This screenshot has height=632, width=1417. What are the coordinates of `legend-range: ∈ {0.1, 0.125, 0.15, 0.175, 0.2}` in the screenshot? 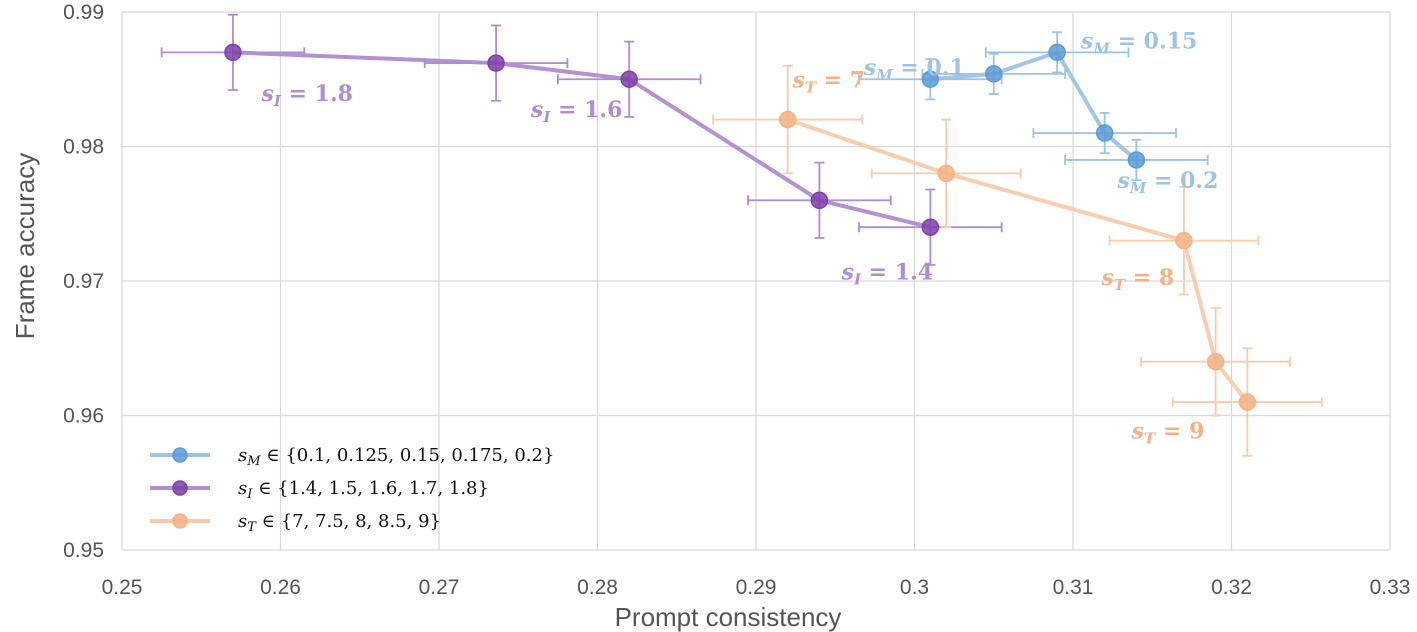 It's located at (408, 455).